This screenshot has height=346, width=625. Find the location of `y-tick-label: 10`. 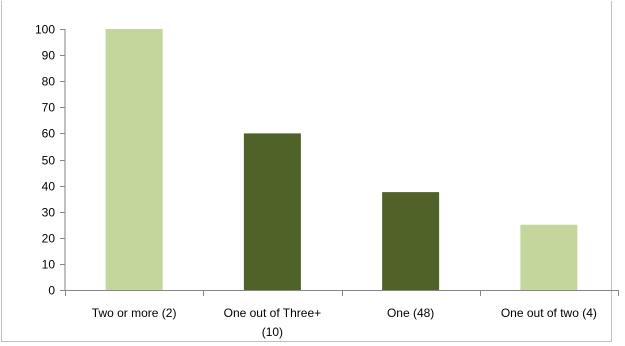

y-tick-label: 10 is located at coordinates (49, 265).